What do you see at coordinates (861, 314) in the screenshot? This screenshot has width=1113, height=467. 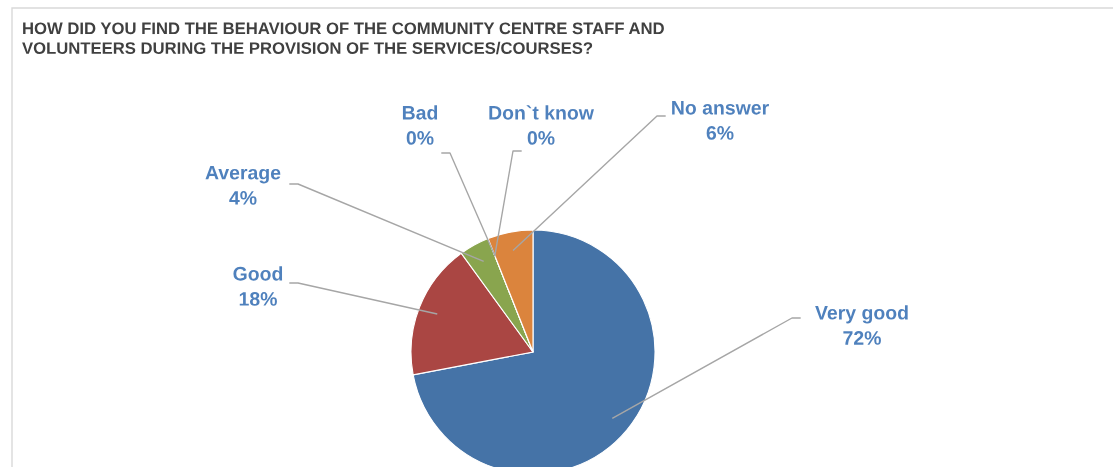 I see `slice-label: Very good` at bounding box center [861, 314].